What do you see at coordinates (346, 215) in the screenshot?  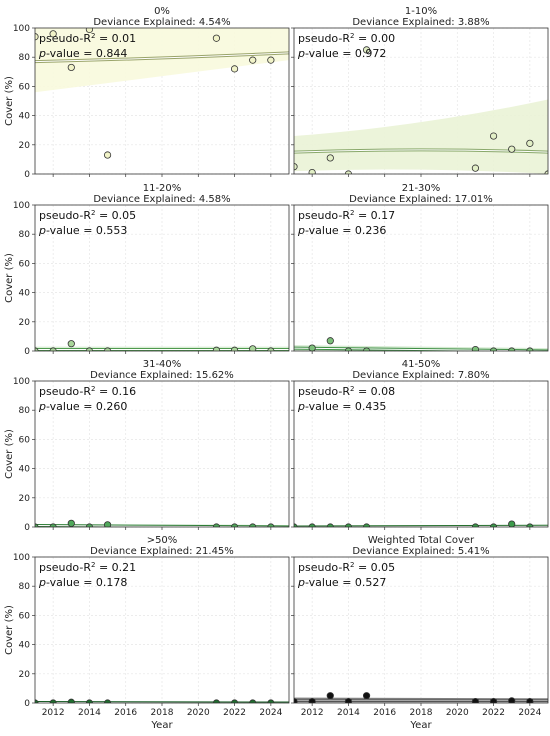 I see `pseudo-r2-annotation: pseudo-R2 = 0.17` at bounding box center [346, 215].